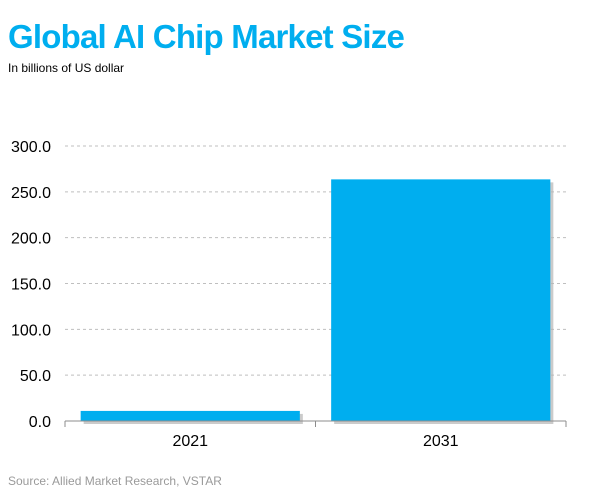  I want to click on page-subtitle: In billions of US dollar, so click(66, 68).